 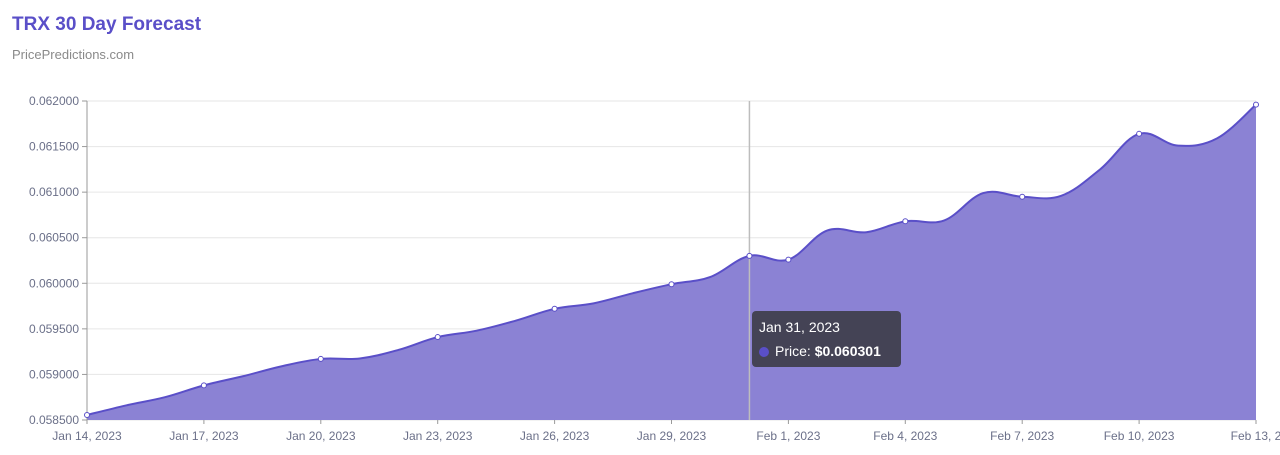 I want to click on price-tooltip: Jan 31, 2023 Price: $0.060301, so click(x=826, y=339).